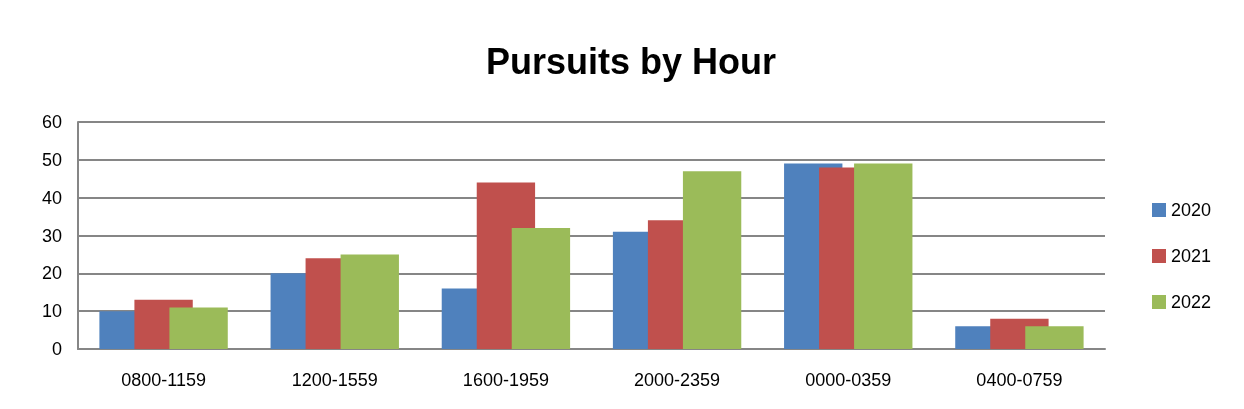 This screenshot has width=1244, height=409. I want to click on legend-label: 2021, so click(1191, 256).